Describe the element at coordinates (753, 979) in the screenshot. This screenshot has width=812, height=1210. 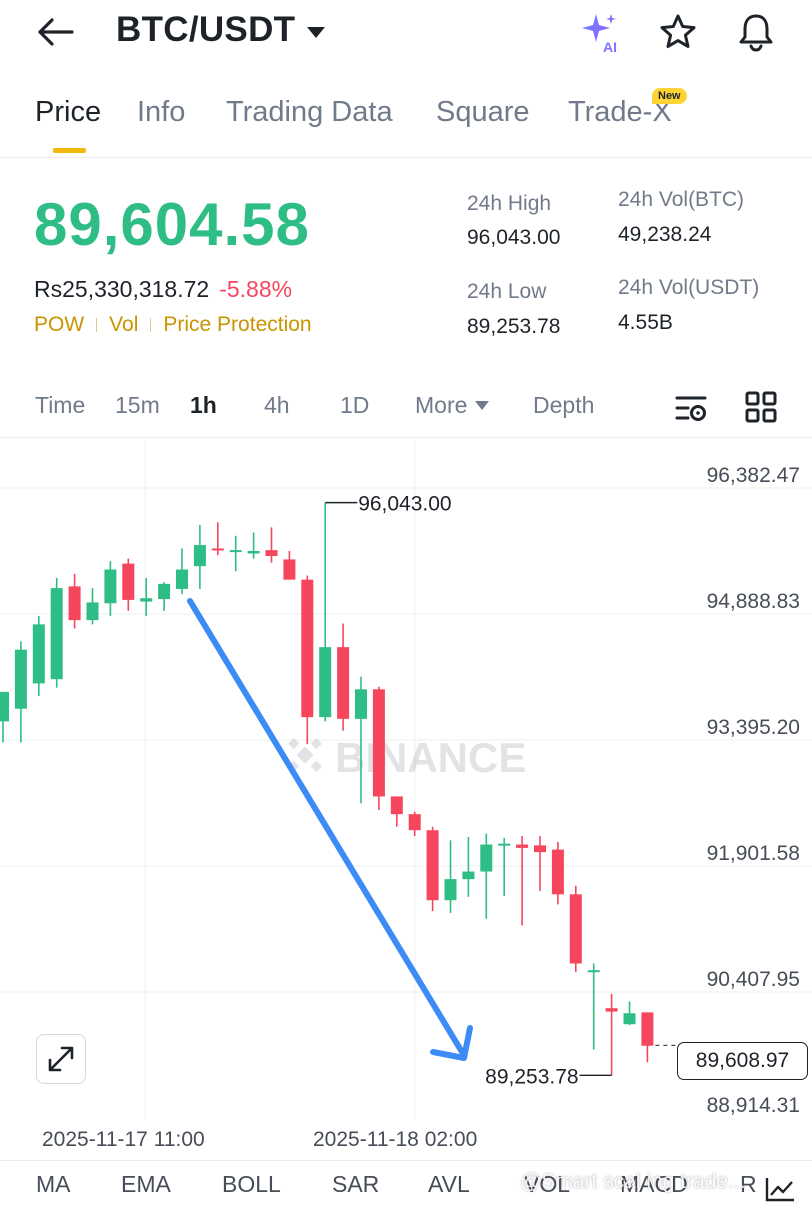
I see `y-tick-label: 90,407.95` at that location.